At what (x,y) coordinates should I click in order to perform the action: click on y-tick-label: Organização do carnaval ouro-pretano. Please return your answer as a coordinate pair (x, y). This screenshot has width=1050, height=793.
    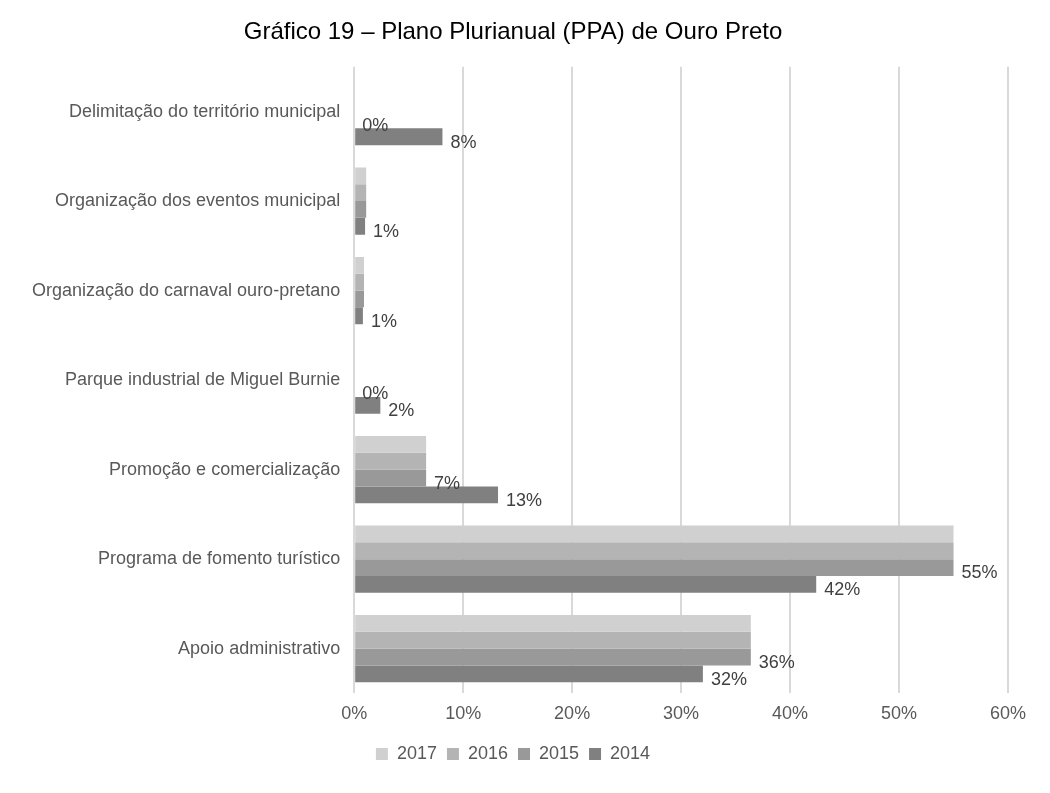
    Looking at the image, I should click on (186, 289).